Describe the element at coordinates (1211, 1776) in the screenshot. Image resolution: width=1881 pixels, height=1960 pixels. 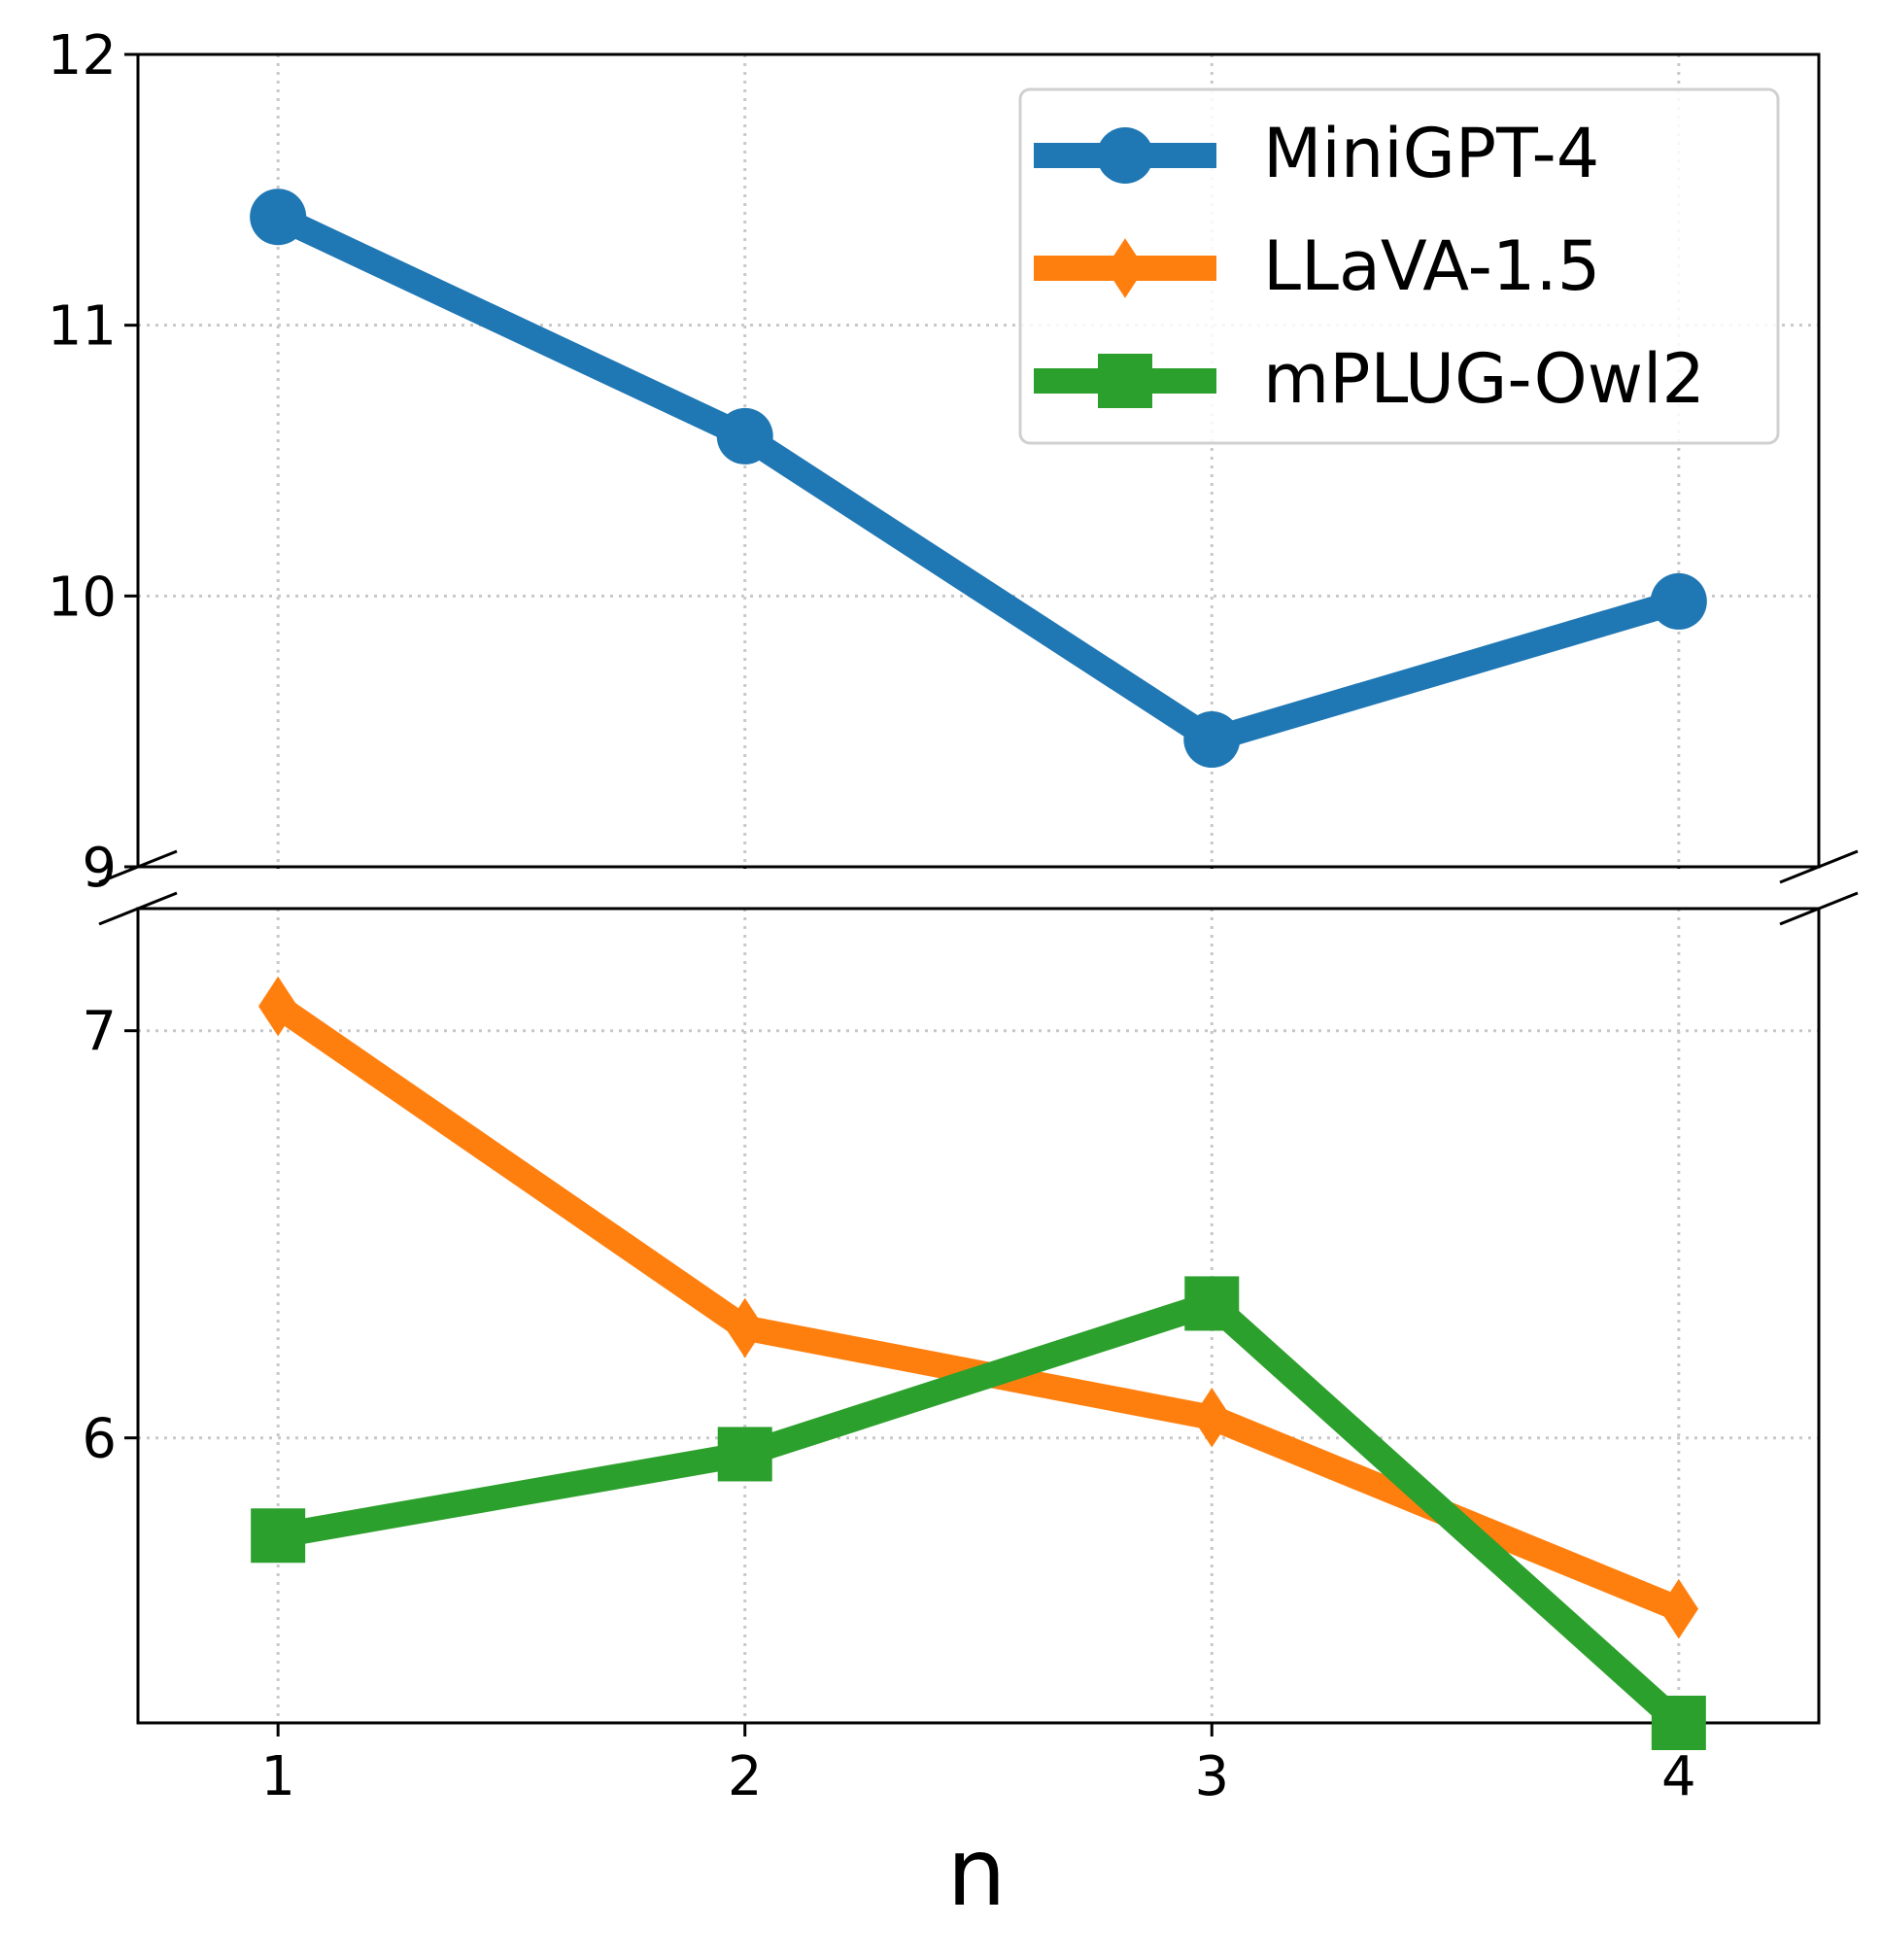
I see `x-tick-label: 3` at that location.